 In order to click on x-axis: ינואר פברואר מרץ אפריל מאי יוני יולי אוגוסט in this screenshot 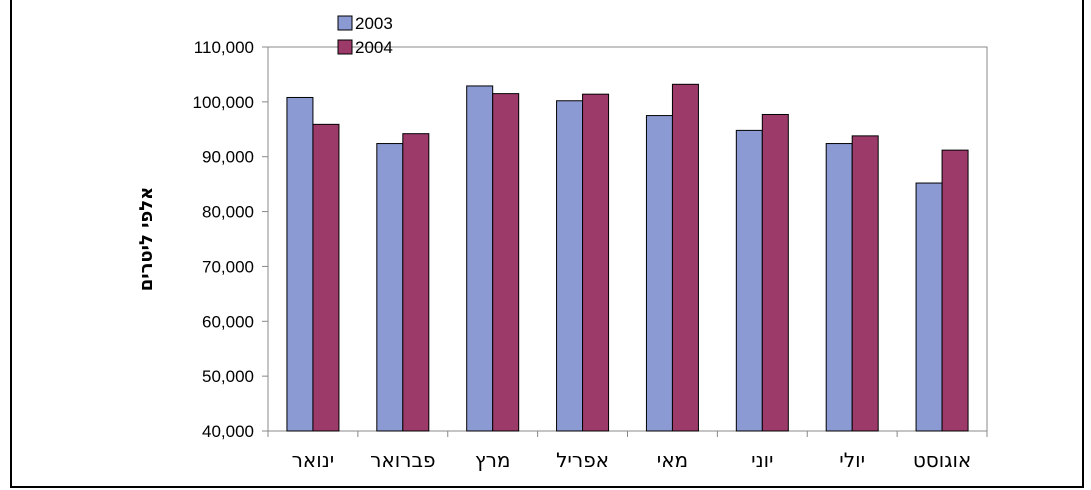, I will do `click(627, 451)`.